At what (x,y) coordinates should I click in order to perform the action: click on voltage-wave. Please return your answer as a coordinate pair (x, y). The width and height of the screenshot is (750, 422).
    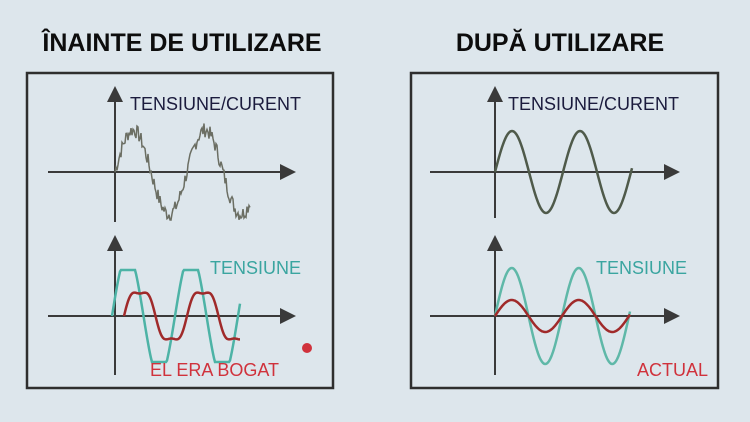
    Looking at the image, I should click on (176, 316).